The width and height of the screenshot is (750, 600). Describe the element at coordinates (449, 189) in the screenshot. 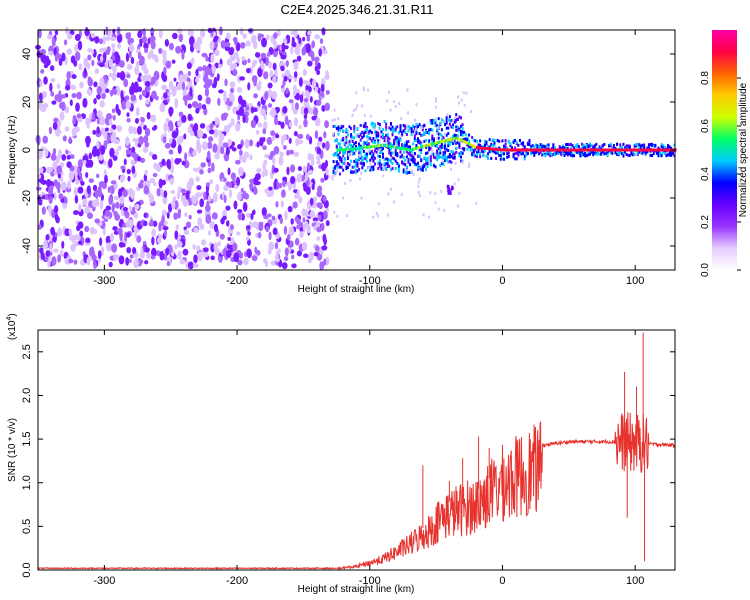

I see `spur-cell` at that location.